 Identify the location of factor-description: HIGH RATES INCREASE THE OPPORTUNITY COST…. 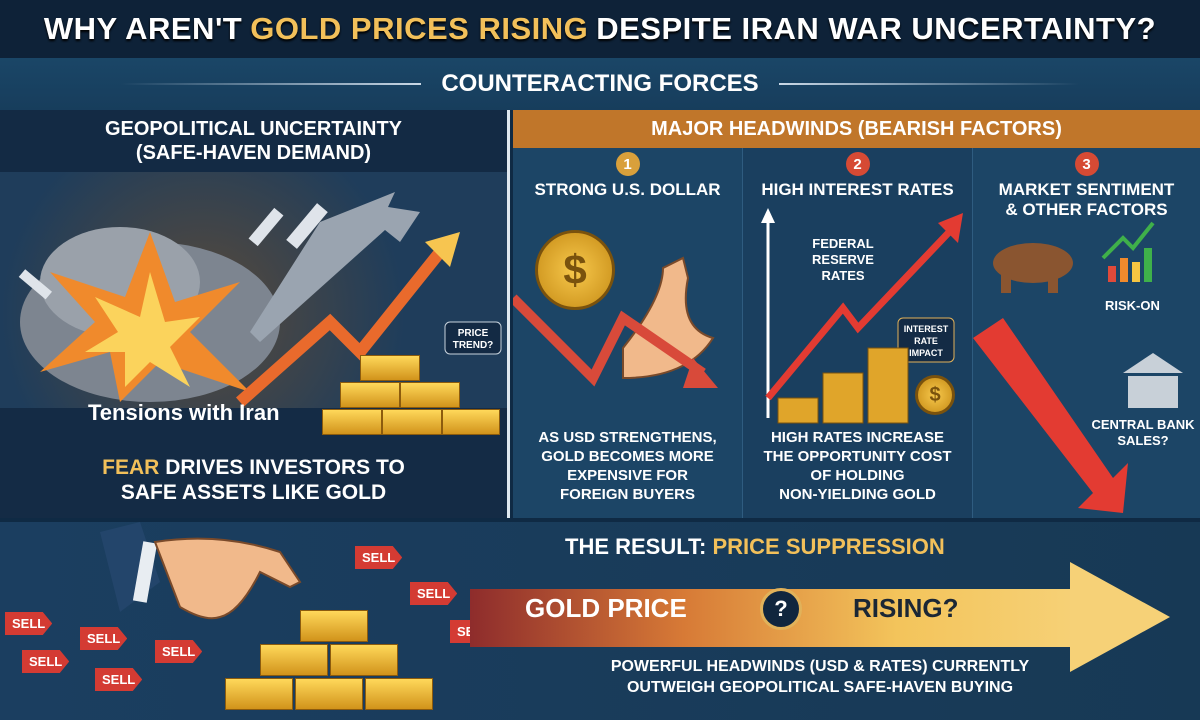
(857, 466).